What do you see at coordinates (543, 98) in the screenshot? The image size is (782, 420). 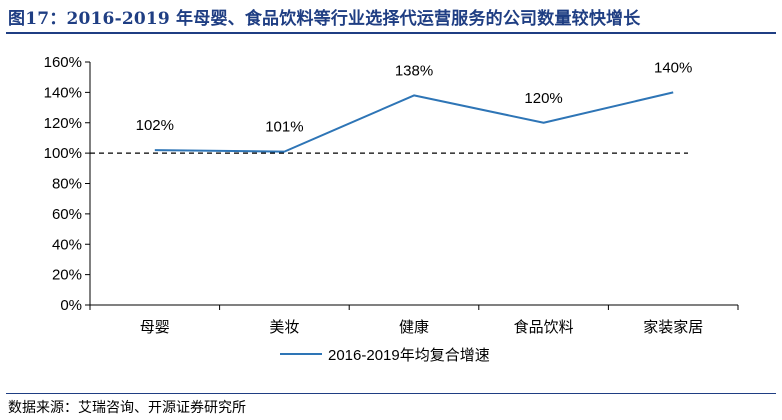 I see `data-label: 120%` at bounding box center [543, 98].